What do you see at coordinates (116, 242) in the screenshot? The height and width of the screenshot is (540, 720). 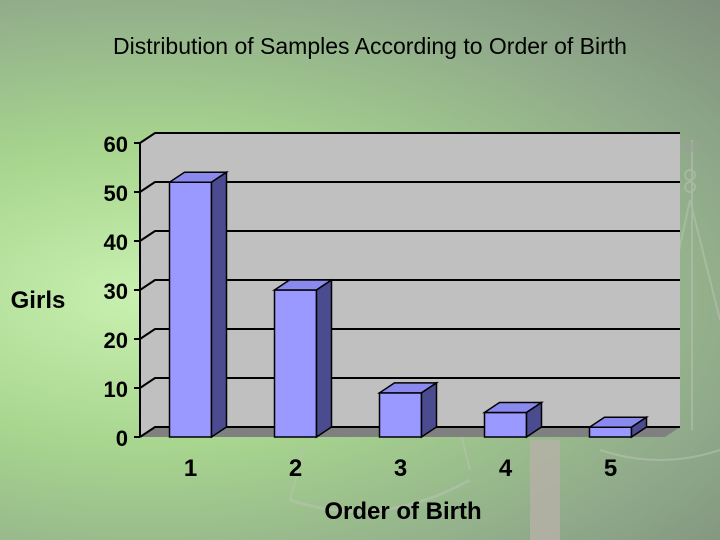 I see `y-tick-label: 40` at bounding box center [116, 242].